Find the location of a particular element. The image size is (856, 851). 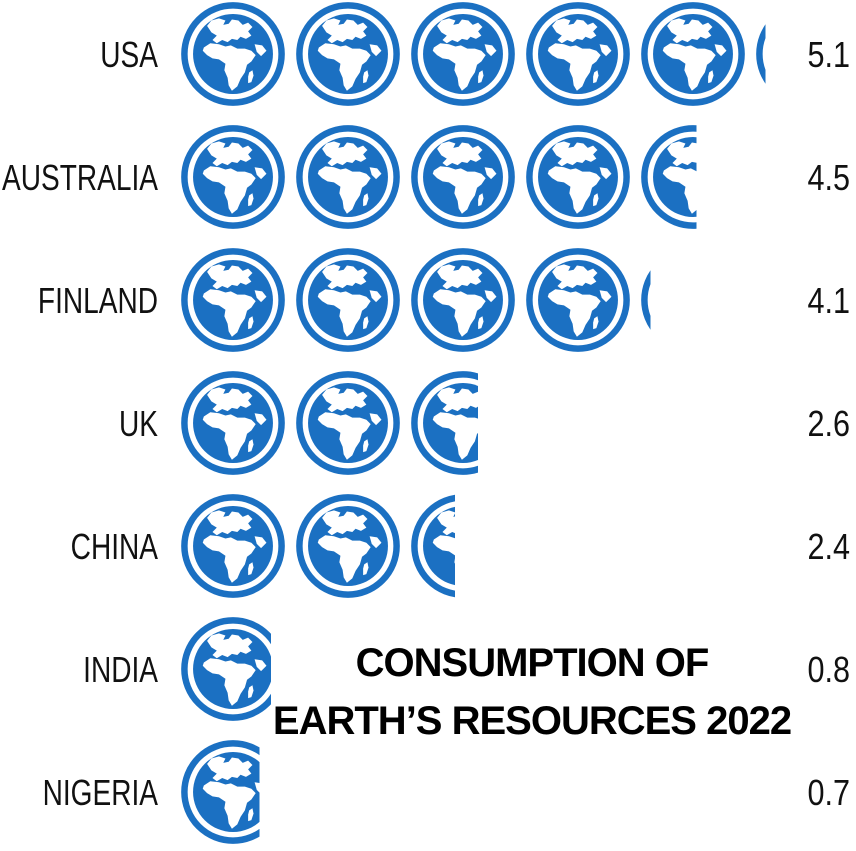

value-label: 4.1 is located at coordinates (828, 302).